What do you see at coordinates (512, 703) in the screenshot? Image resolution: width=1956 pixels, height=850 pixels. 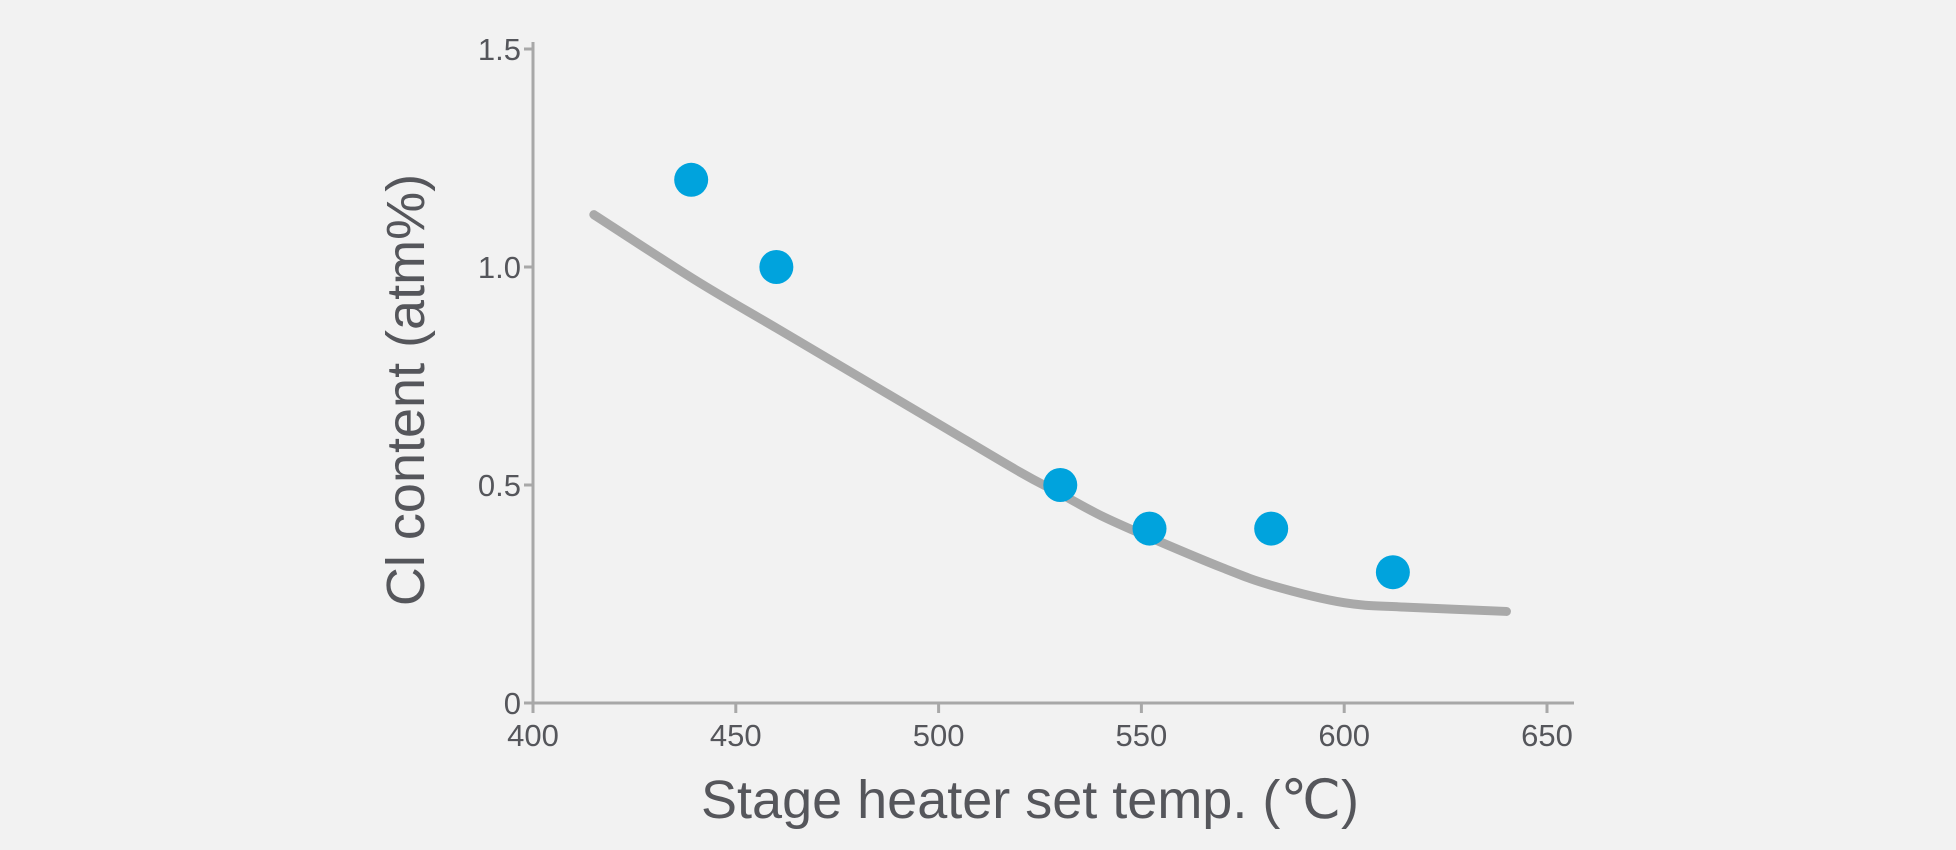 I see `y-tick-label: 0` at bounding box center [512, 703].